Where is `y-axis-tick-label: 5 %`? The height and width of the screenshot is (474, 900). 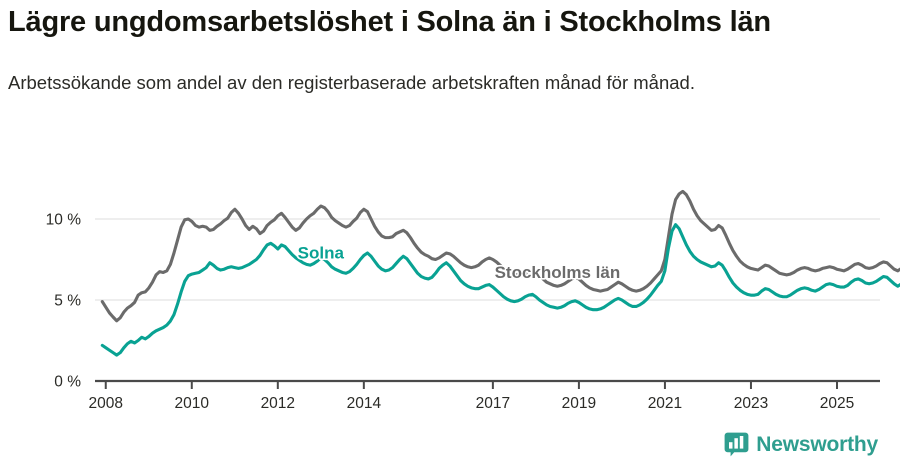
y-axis-tick-label: 5 % is located at coordinates (67, 301).